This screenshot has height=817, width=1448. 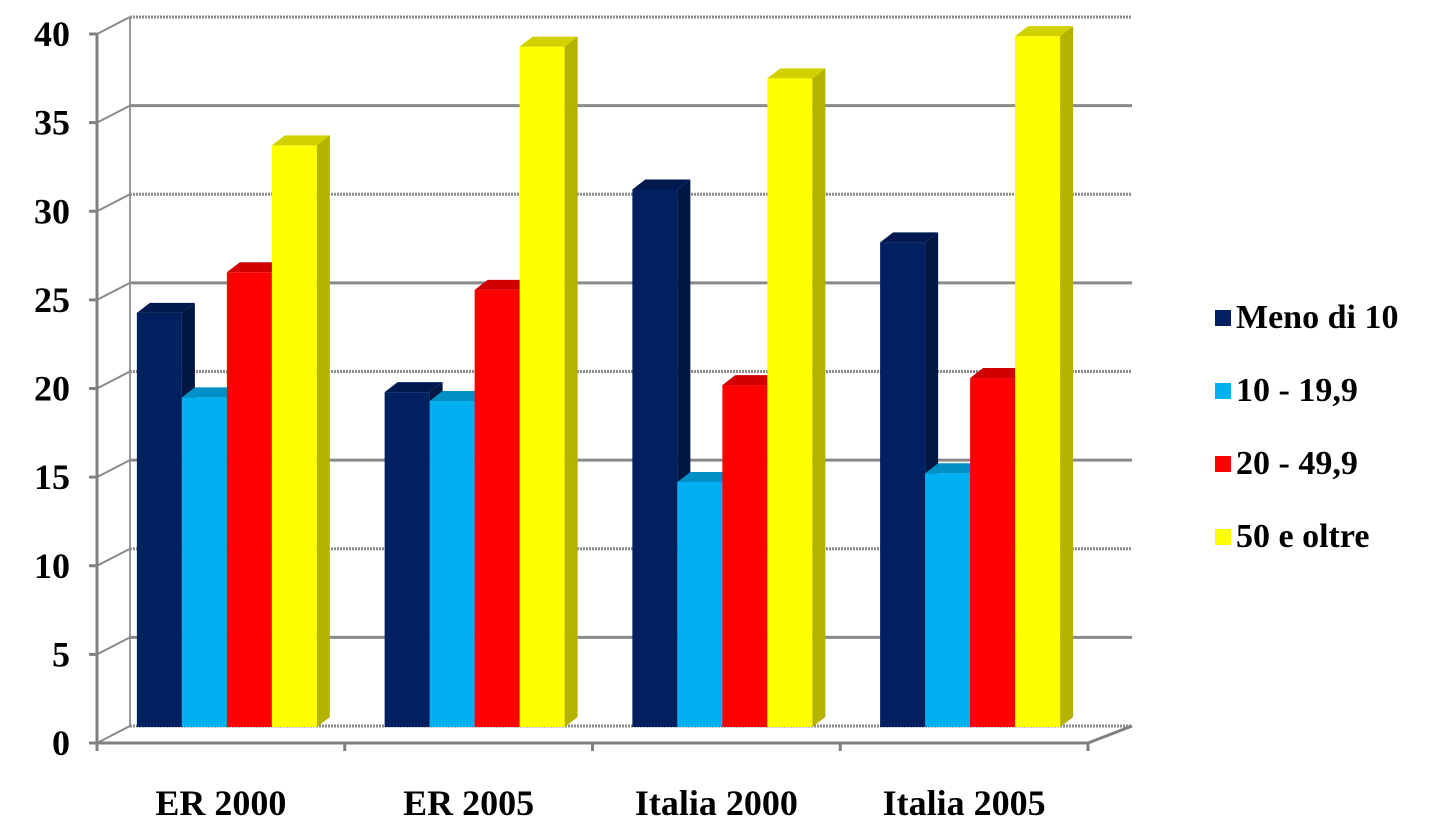 What do you see at coordinates (468, 800) in the screenshot?
I see `x-category-label: ER 2005` at bounding box center [468, 800].